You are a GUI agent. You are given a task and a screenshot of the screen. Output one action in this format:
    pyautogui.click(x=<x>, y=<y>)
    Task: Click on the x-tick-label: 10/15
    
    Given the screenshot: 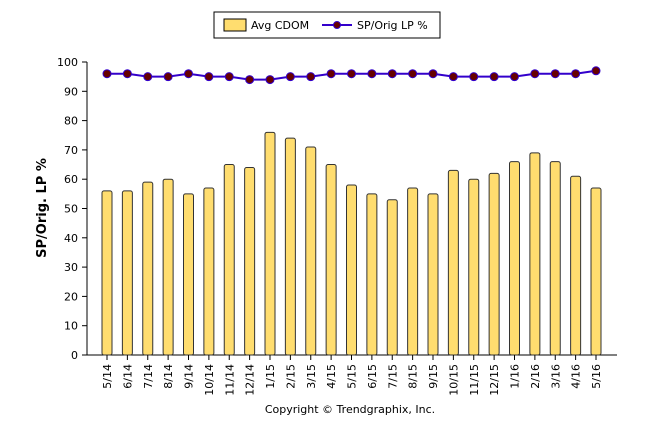 What is the action you would take?
    pyautogui.click(x=453, y=380)
    